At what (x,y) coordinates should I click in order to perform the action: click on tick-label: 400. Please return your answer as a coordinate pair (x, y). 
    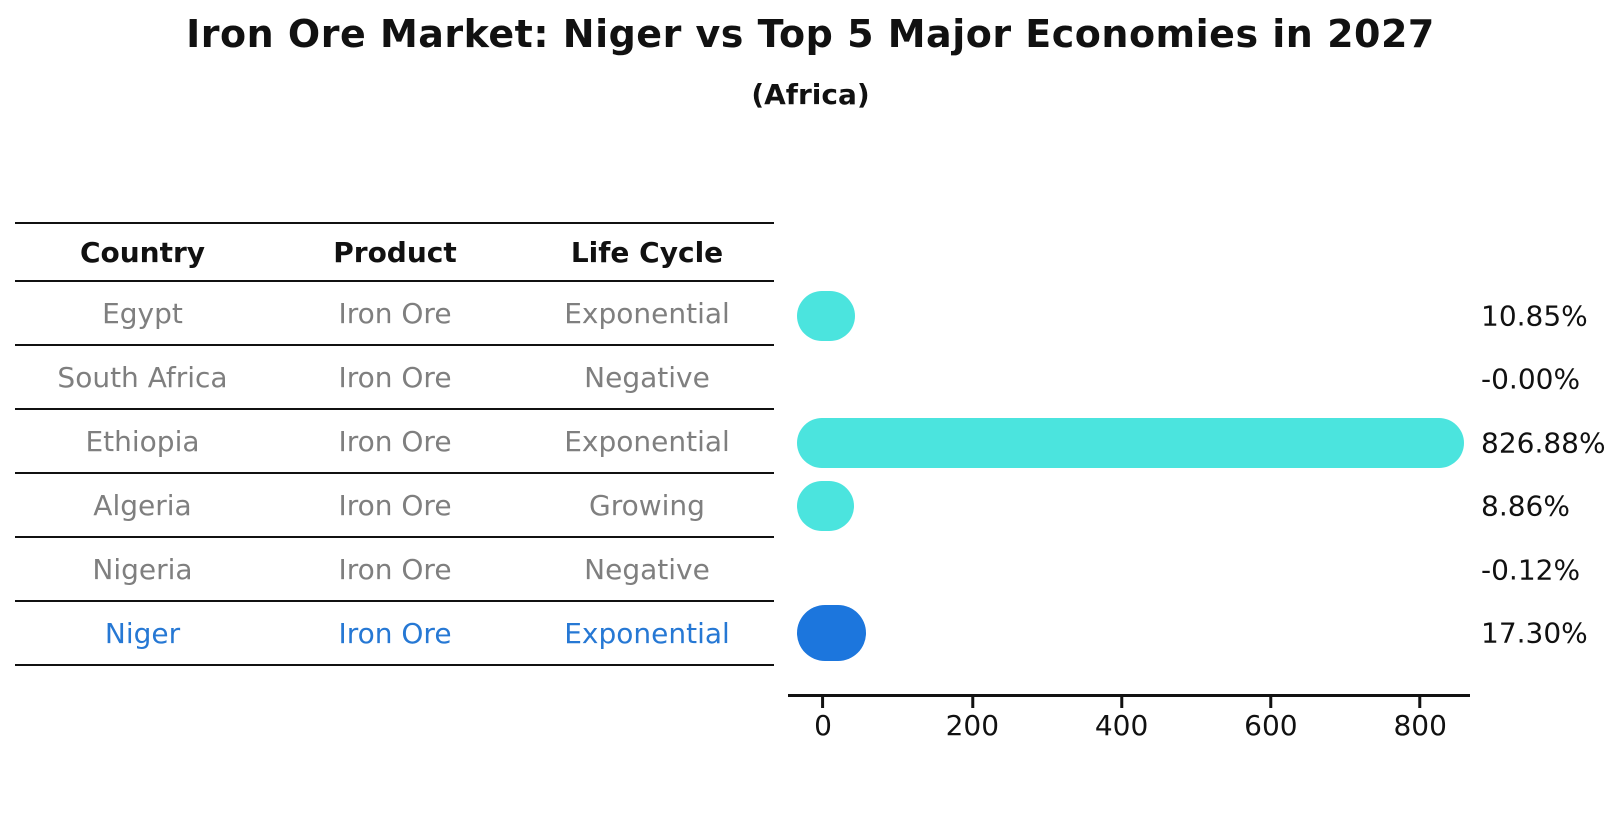
    Looking at the image, I should click on (1121, 725).